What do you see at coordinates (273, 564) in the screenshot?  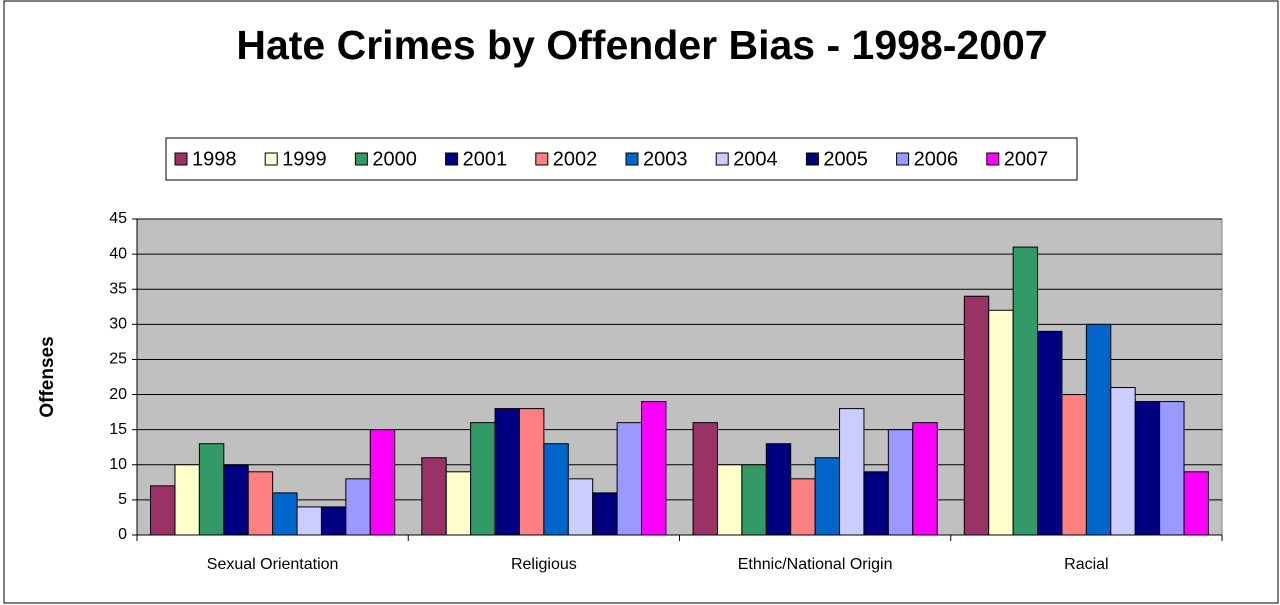 I see `x-tick-label: Sexual Orientation` at bounding box center [273, 564].